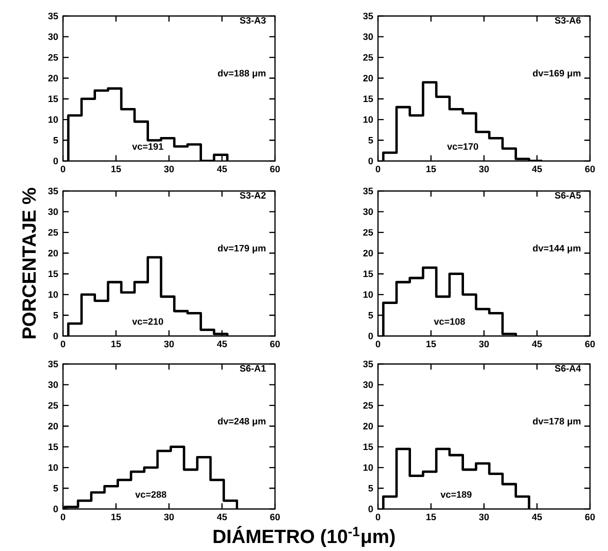 The image size is (608, 551). I want to click on annotation: dv=169 μm, so click(556, 73).